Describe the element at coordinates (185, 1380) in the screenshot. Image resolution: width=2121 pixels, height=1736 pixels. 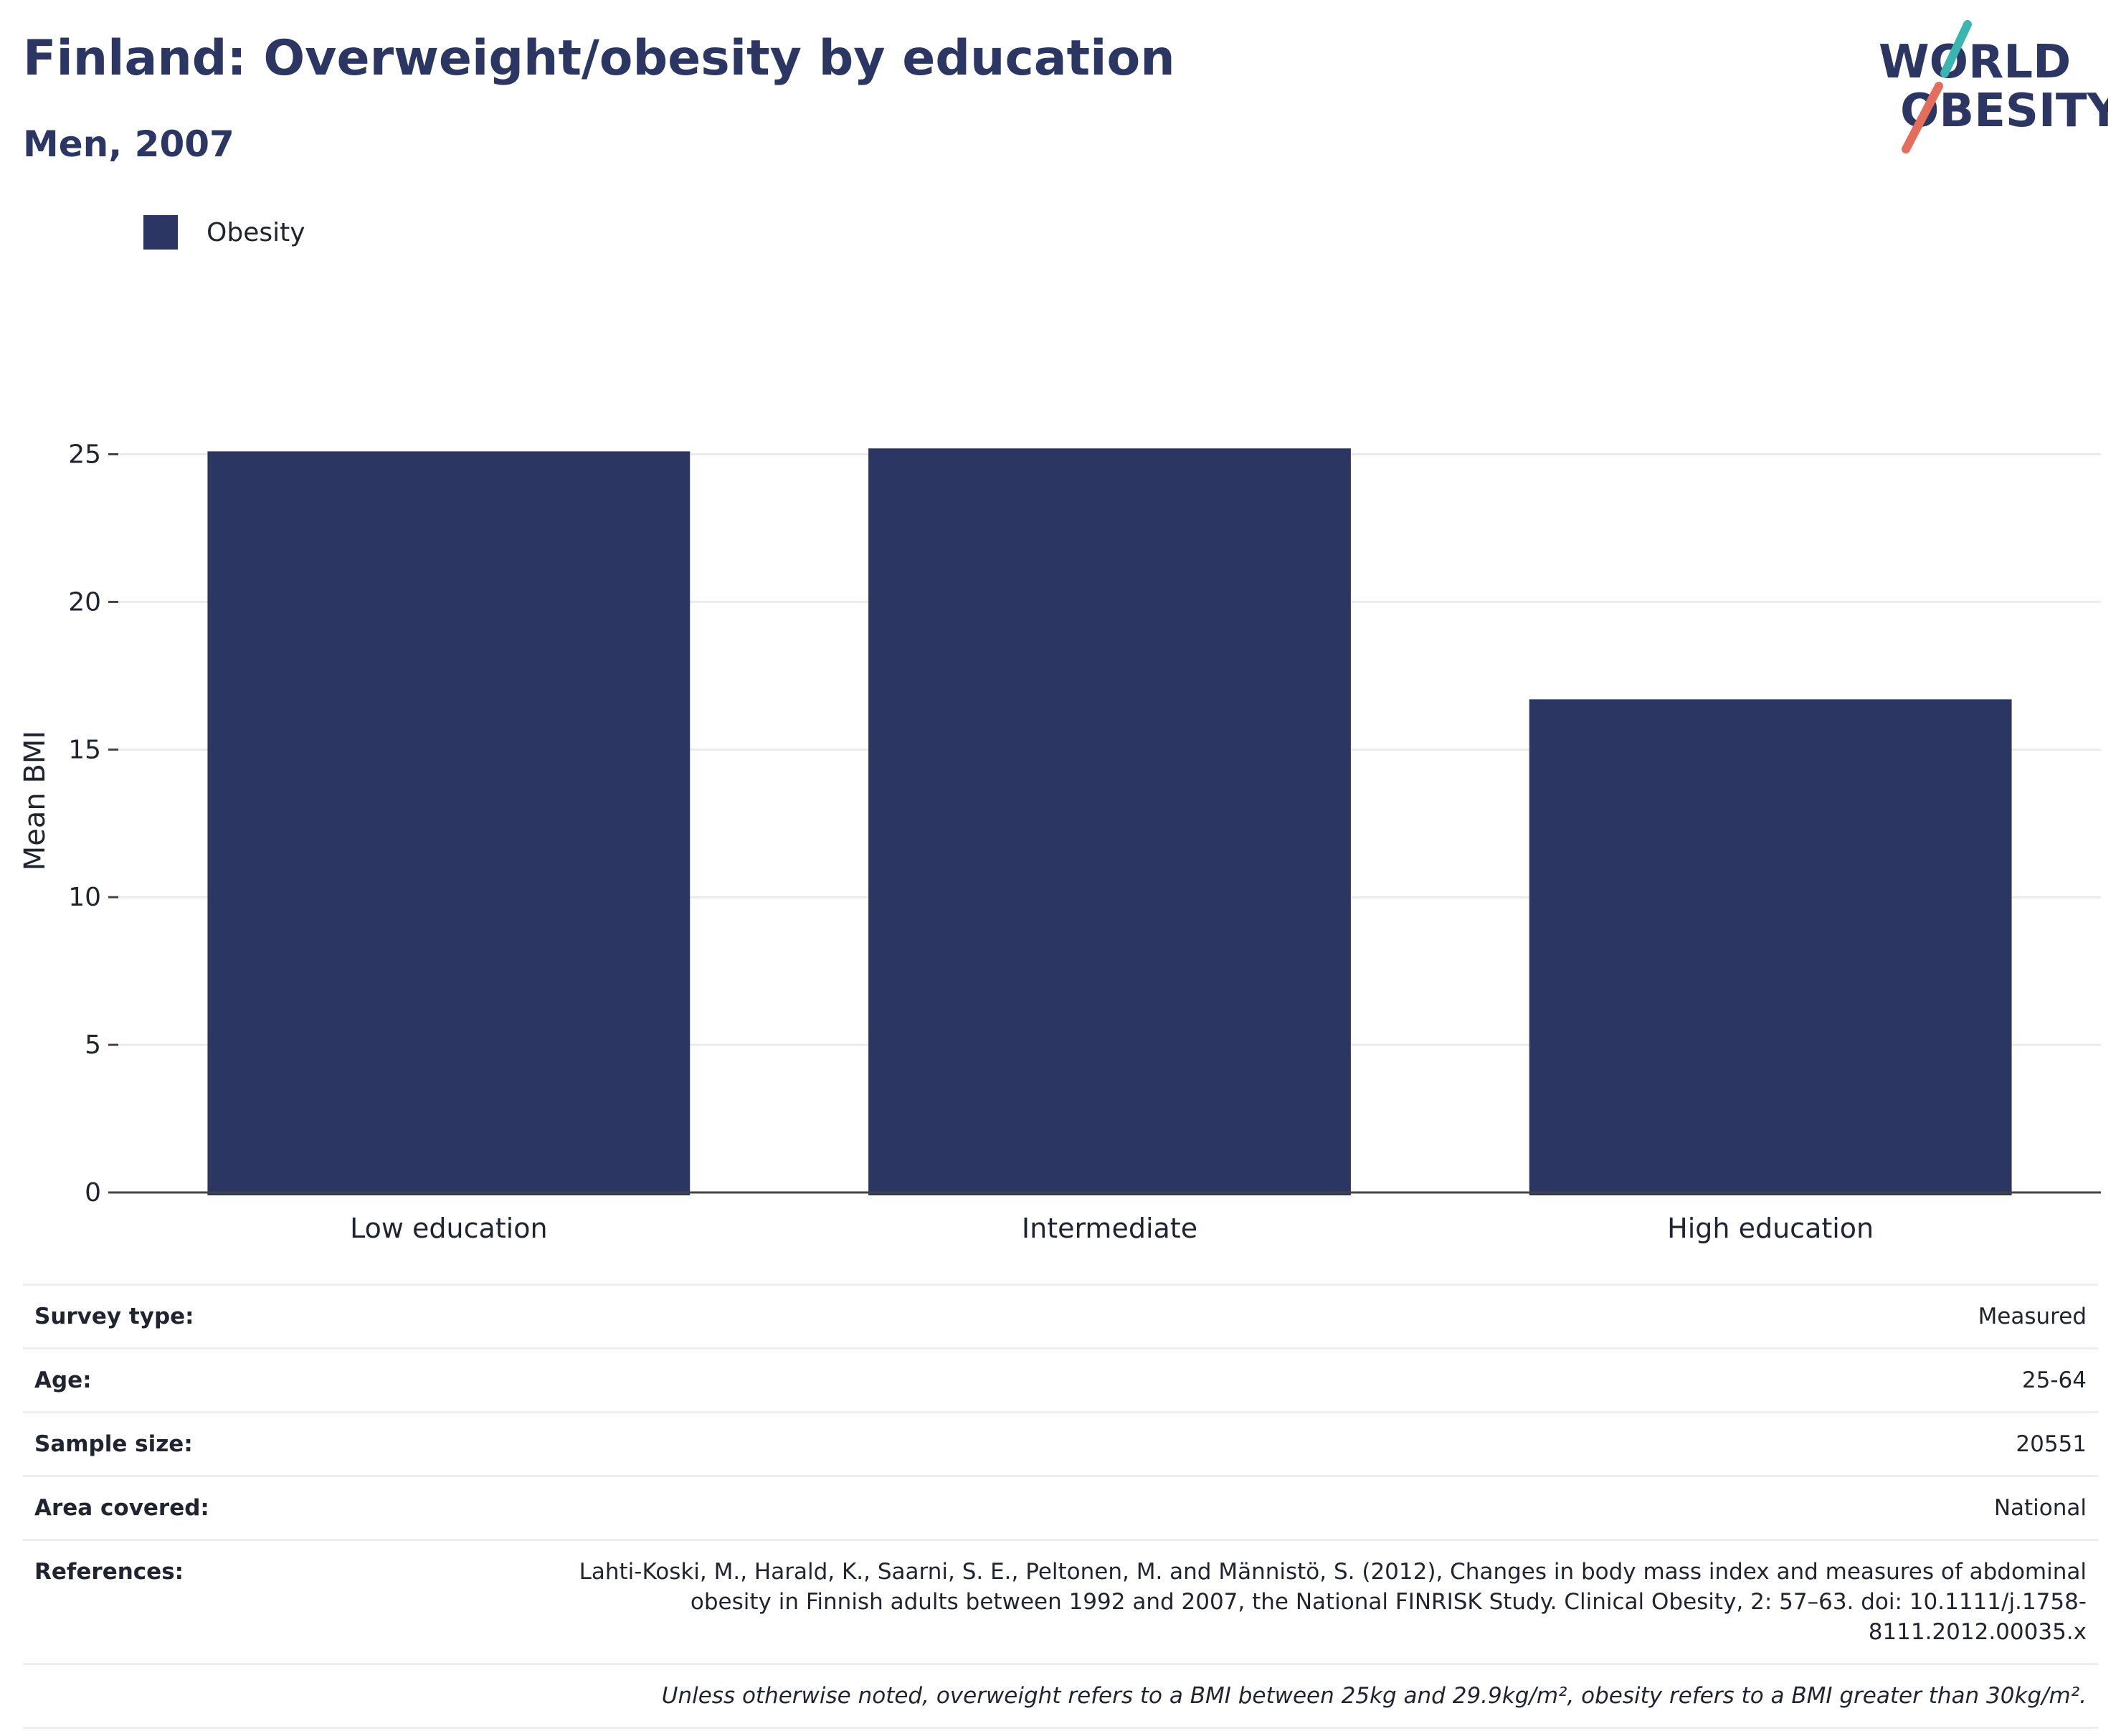
I see `info-label: Age:` at that location.